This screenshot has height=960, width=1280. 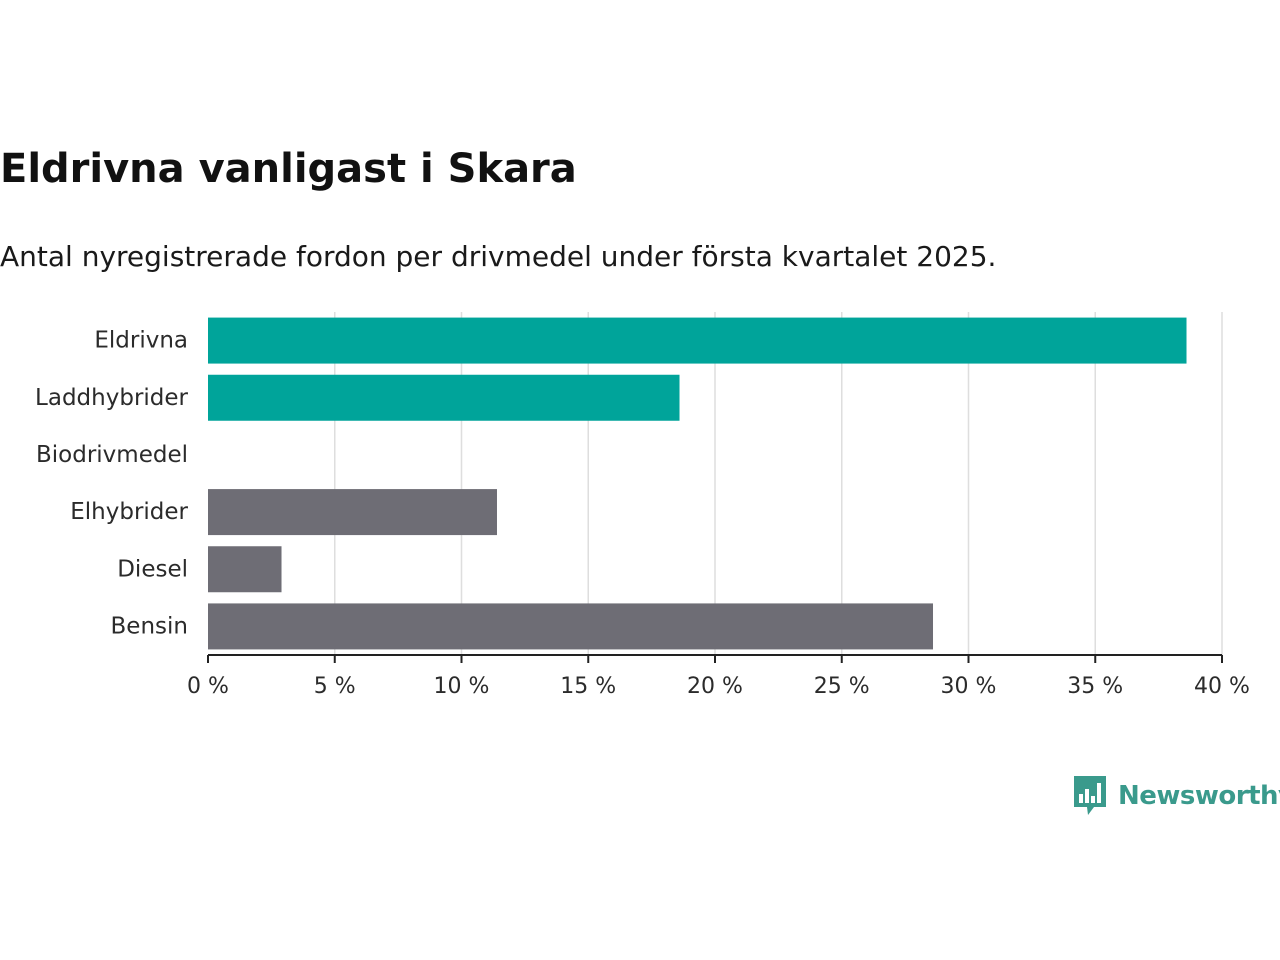 What do you see at coordinates (208, 686) in the screenshot?
I see `x-tick-label: 0 %` at bounding box center [208, 686].